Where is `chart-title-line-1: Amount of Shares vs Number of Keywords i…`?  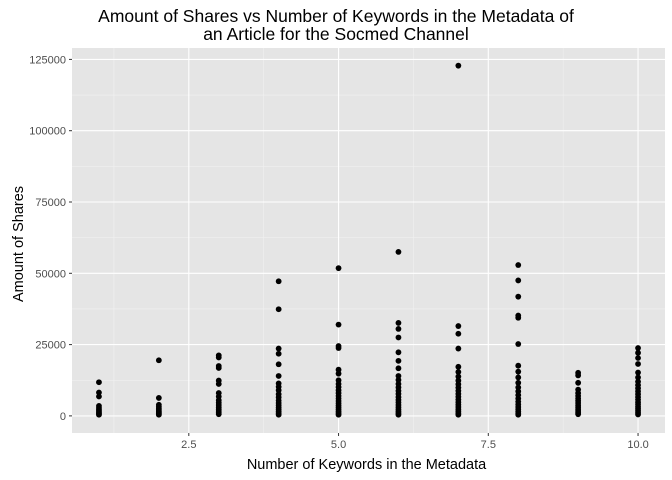 chart-title-line-1: Amount of Shares vs Number of Keywords i… is located at coordinates (336, 16).